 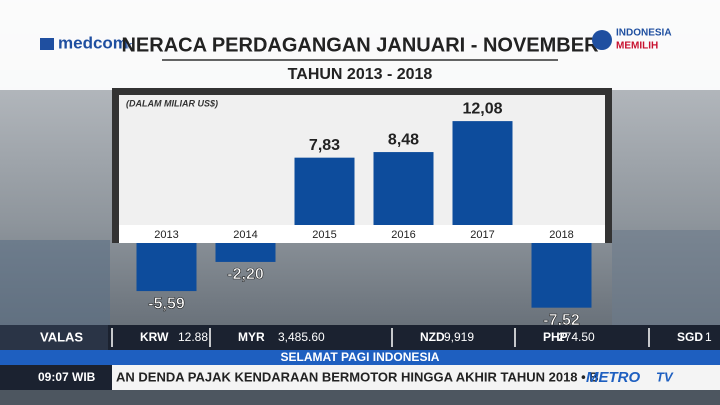 What do you see at coordinates (251, 337) in the screenshot?
I see `currency-code: MYR` at bounding box center [251, 337].